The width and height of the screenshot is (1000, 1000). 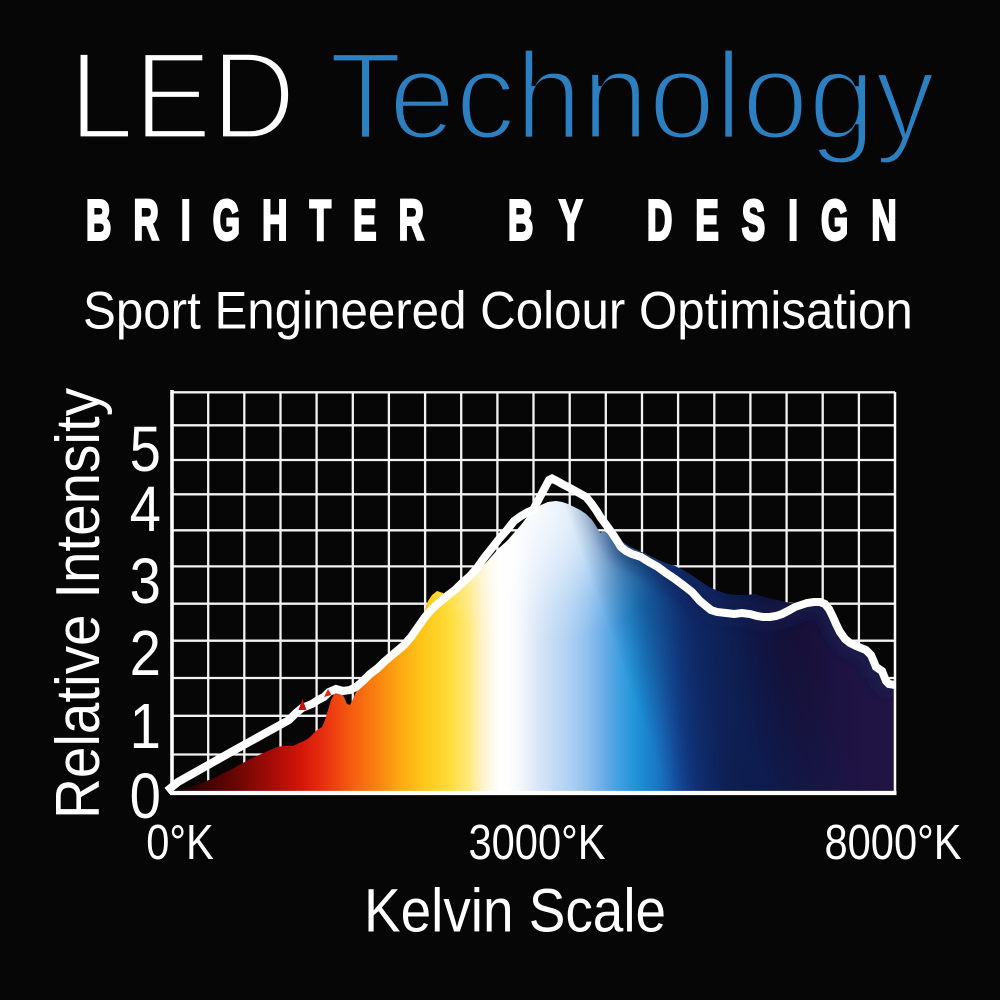 I want to click on svg-text: 8000°K, so click(x=892, y=842).